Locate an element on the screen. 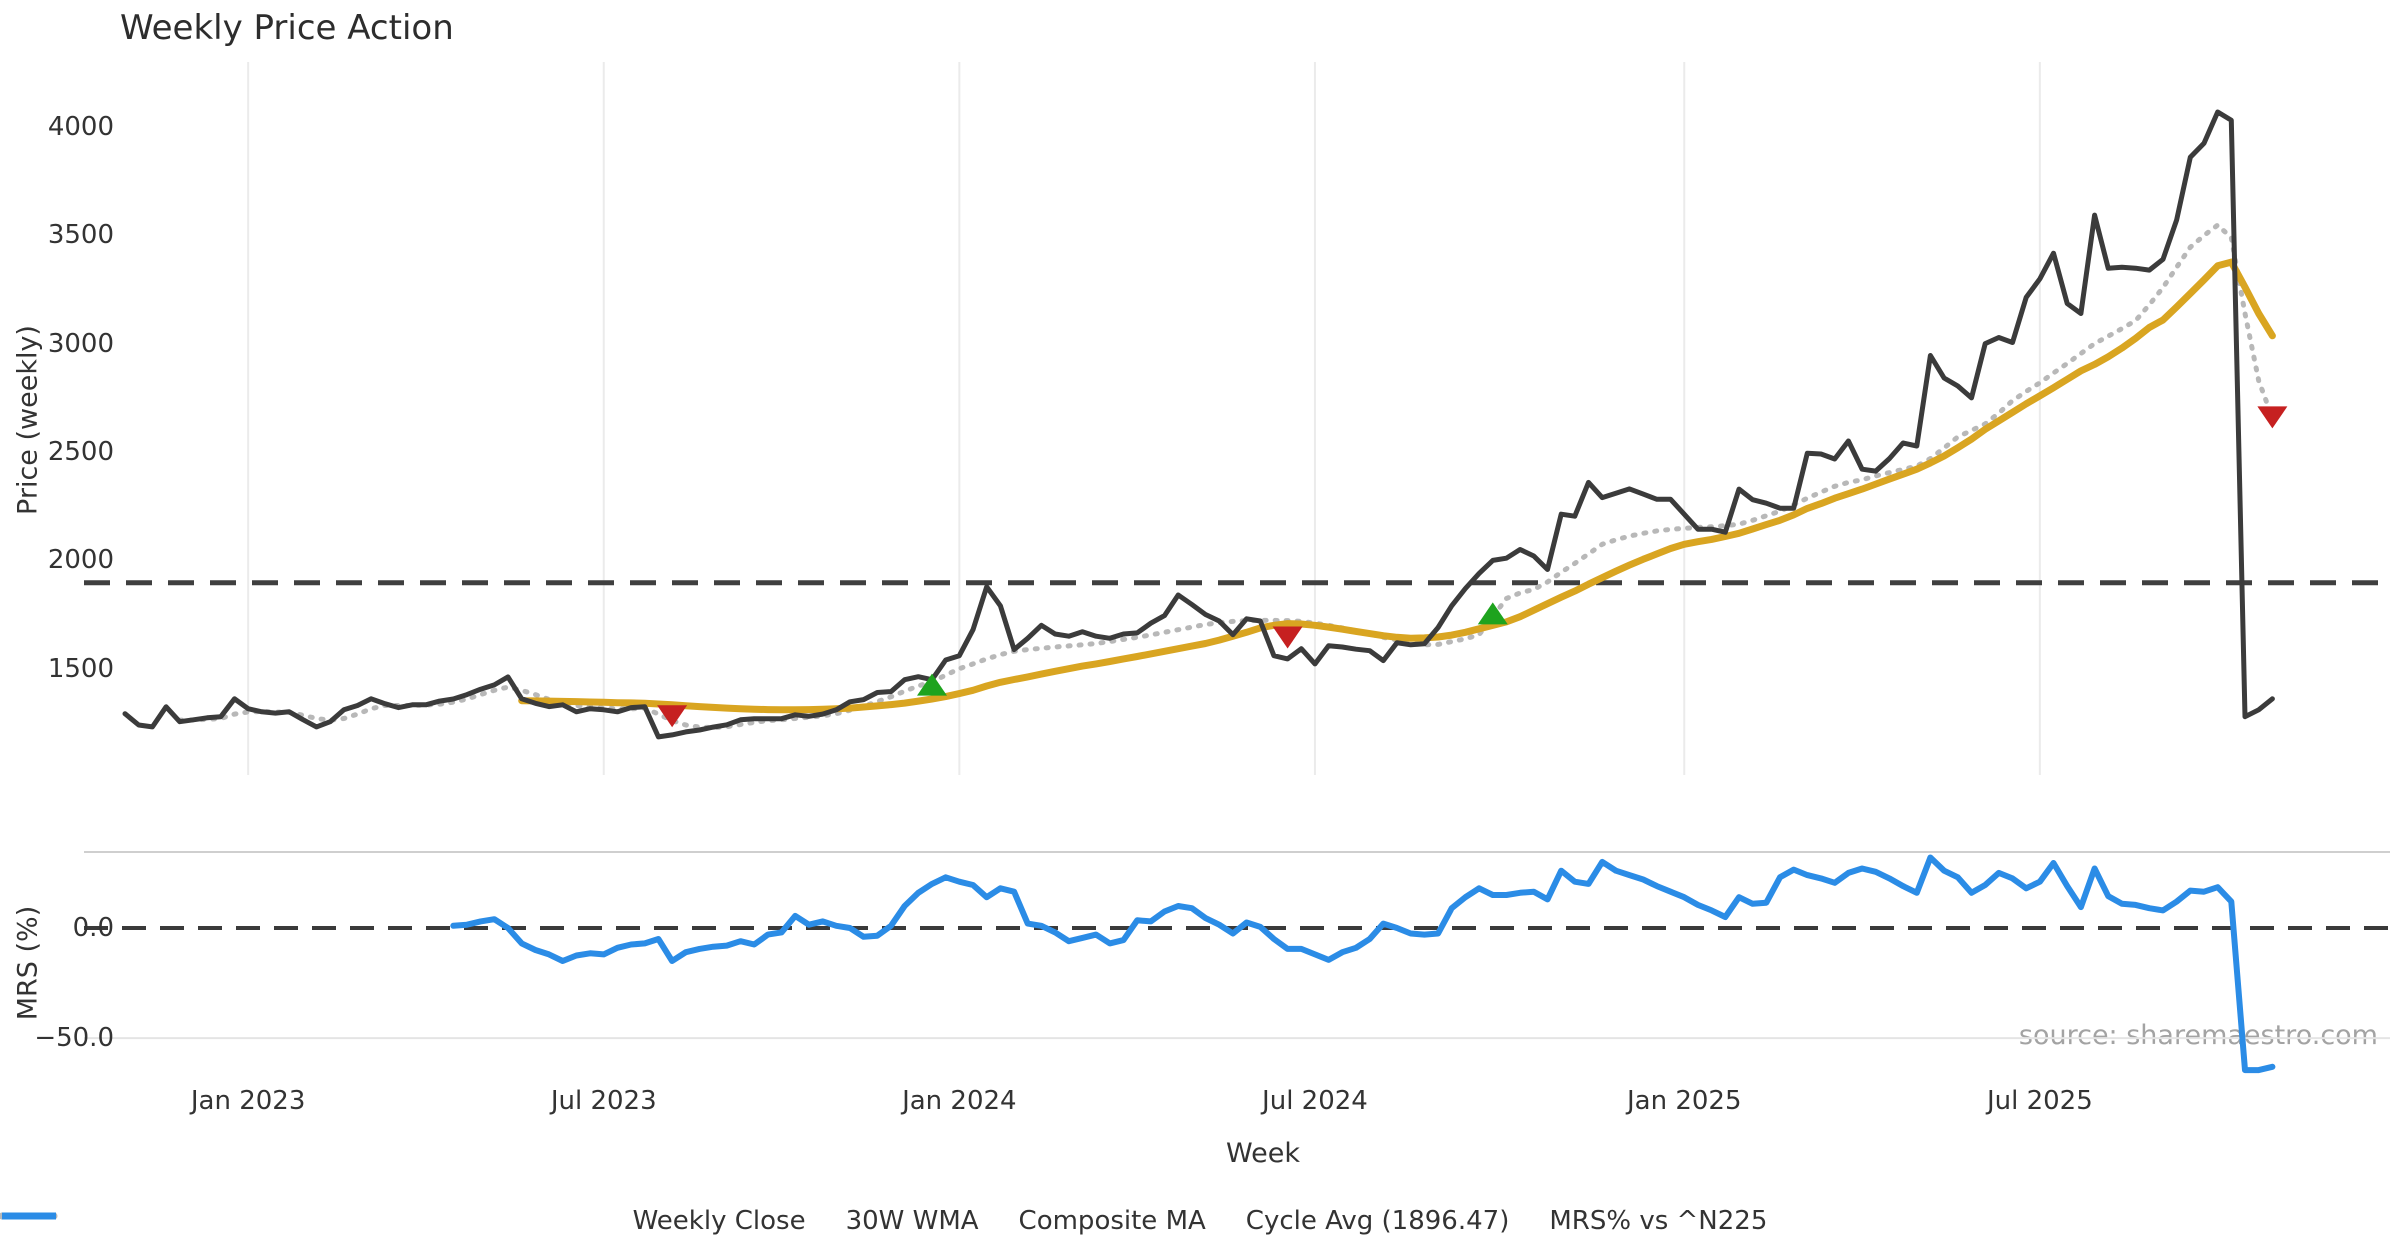 The image size is (2400, 1260). legend-label: 30W WMA is located at coordinates (912, 1221).